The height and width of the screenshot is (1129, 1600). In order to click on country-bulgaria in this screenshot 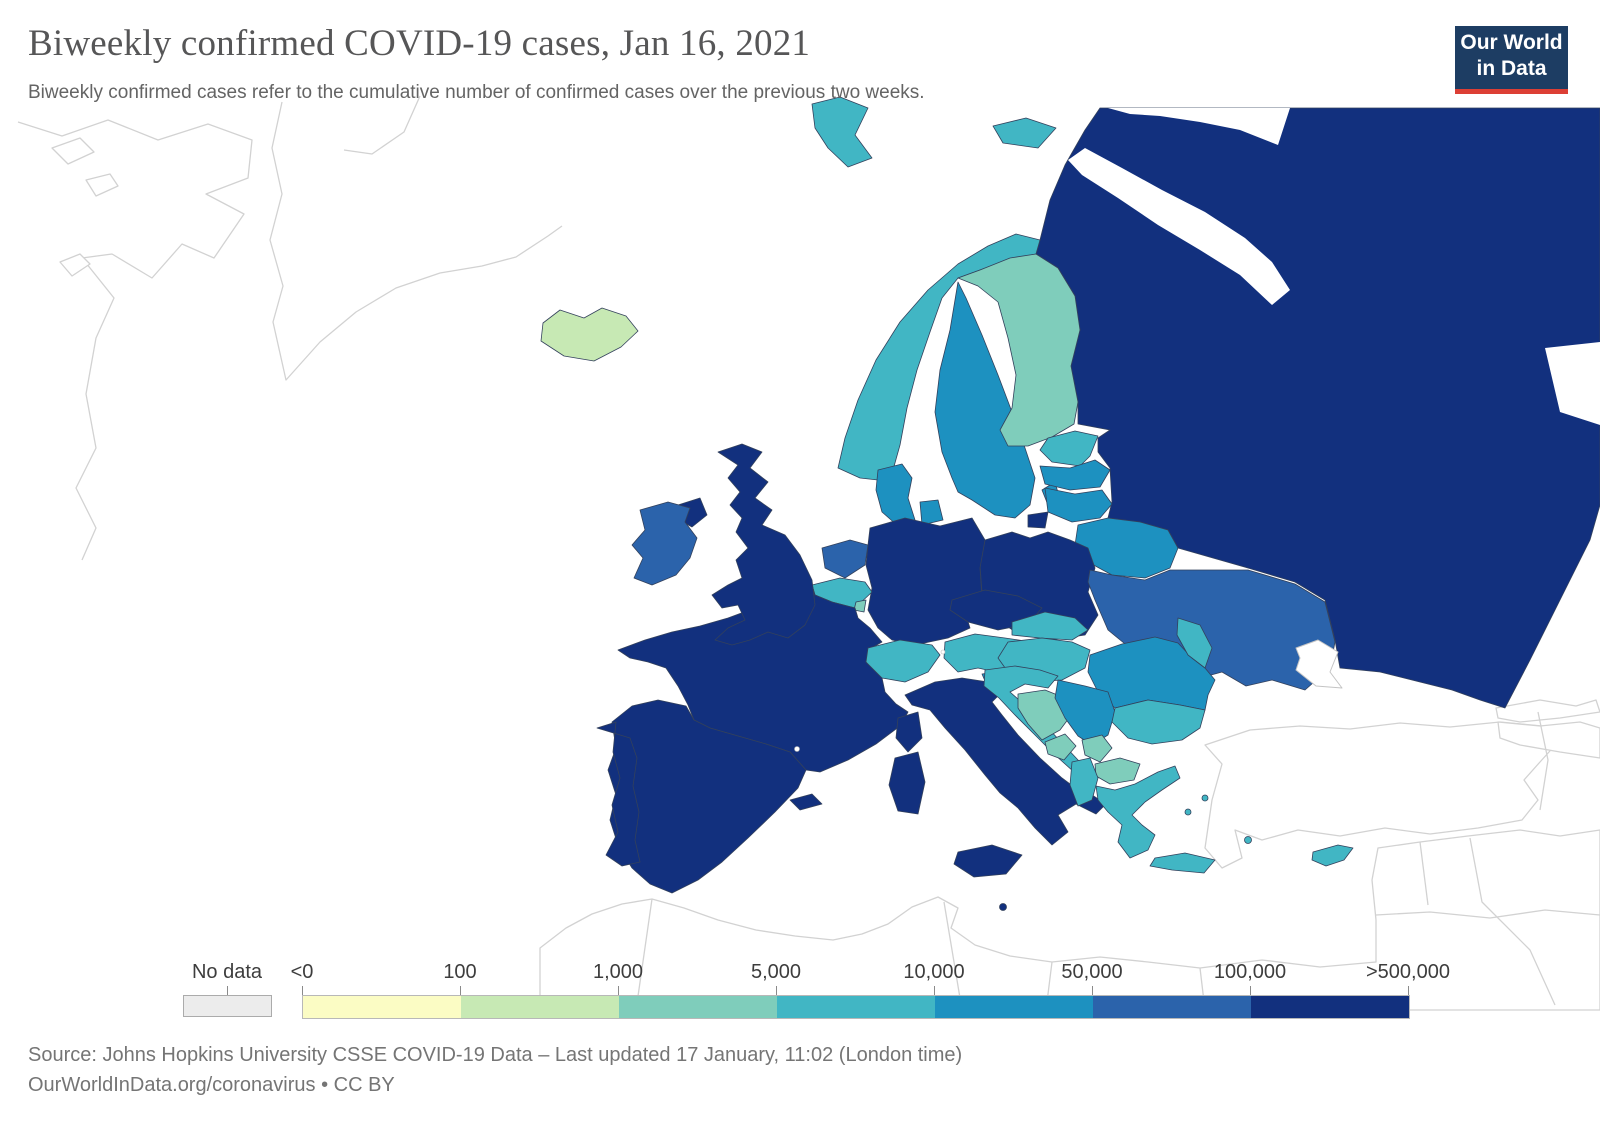, I will do `click(1158, 722)`.